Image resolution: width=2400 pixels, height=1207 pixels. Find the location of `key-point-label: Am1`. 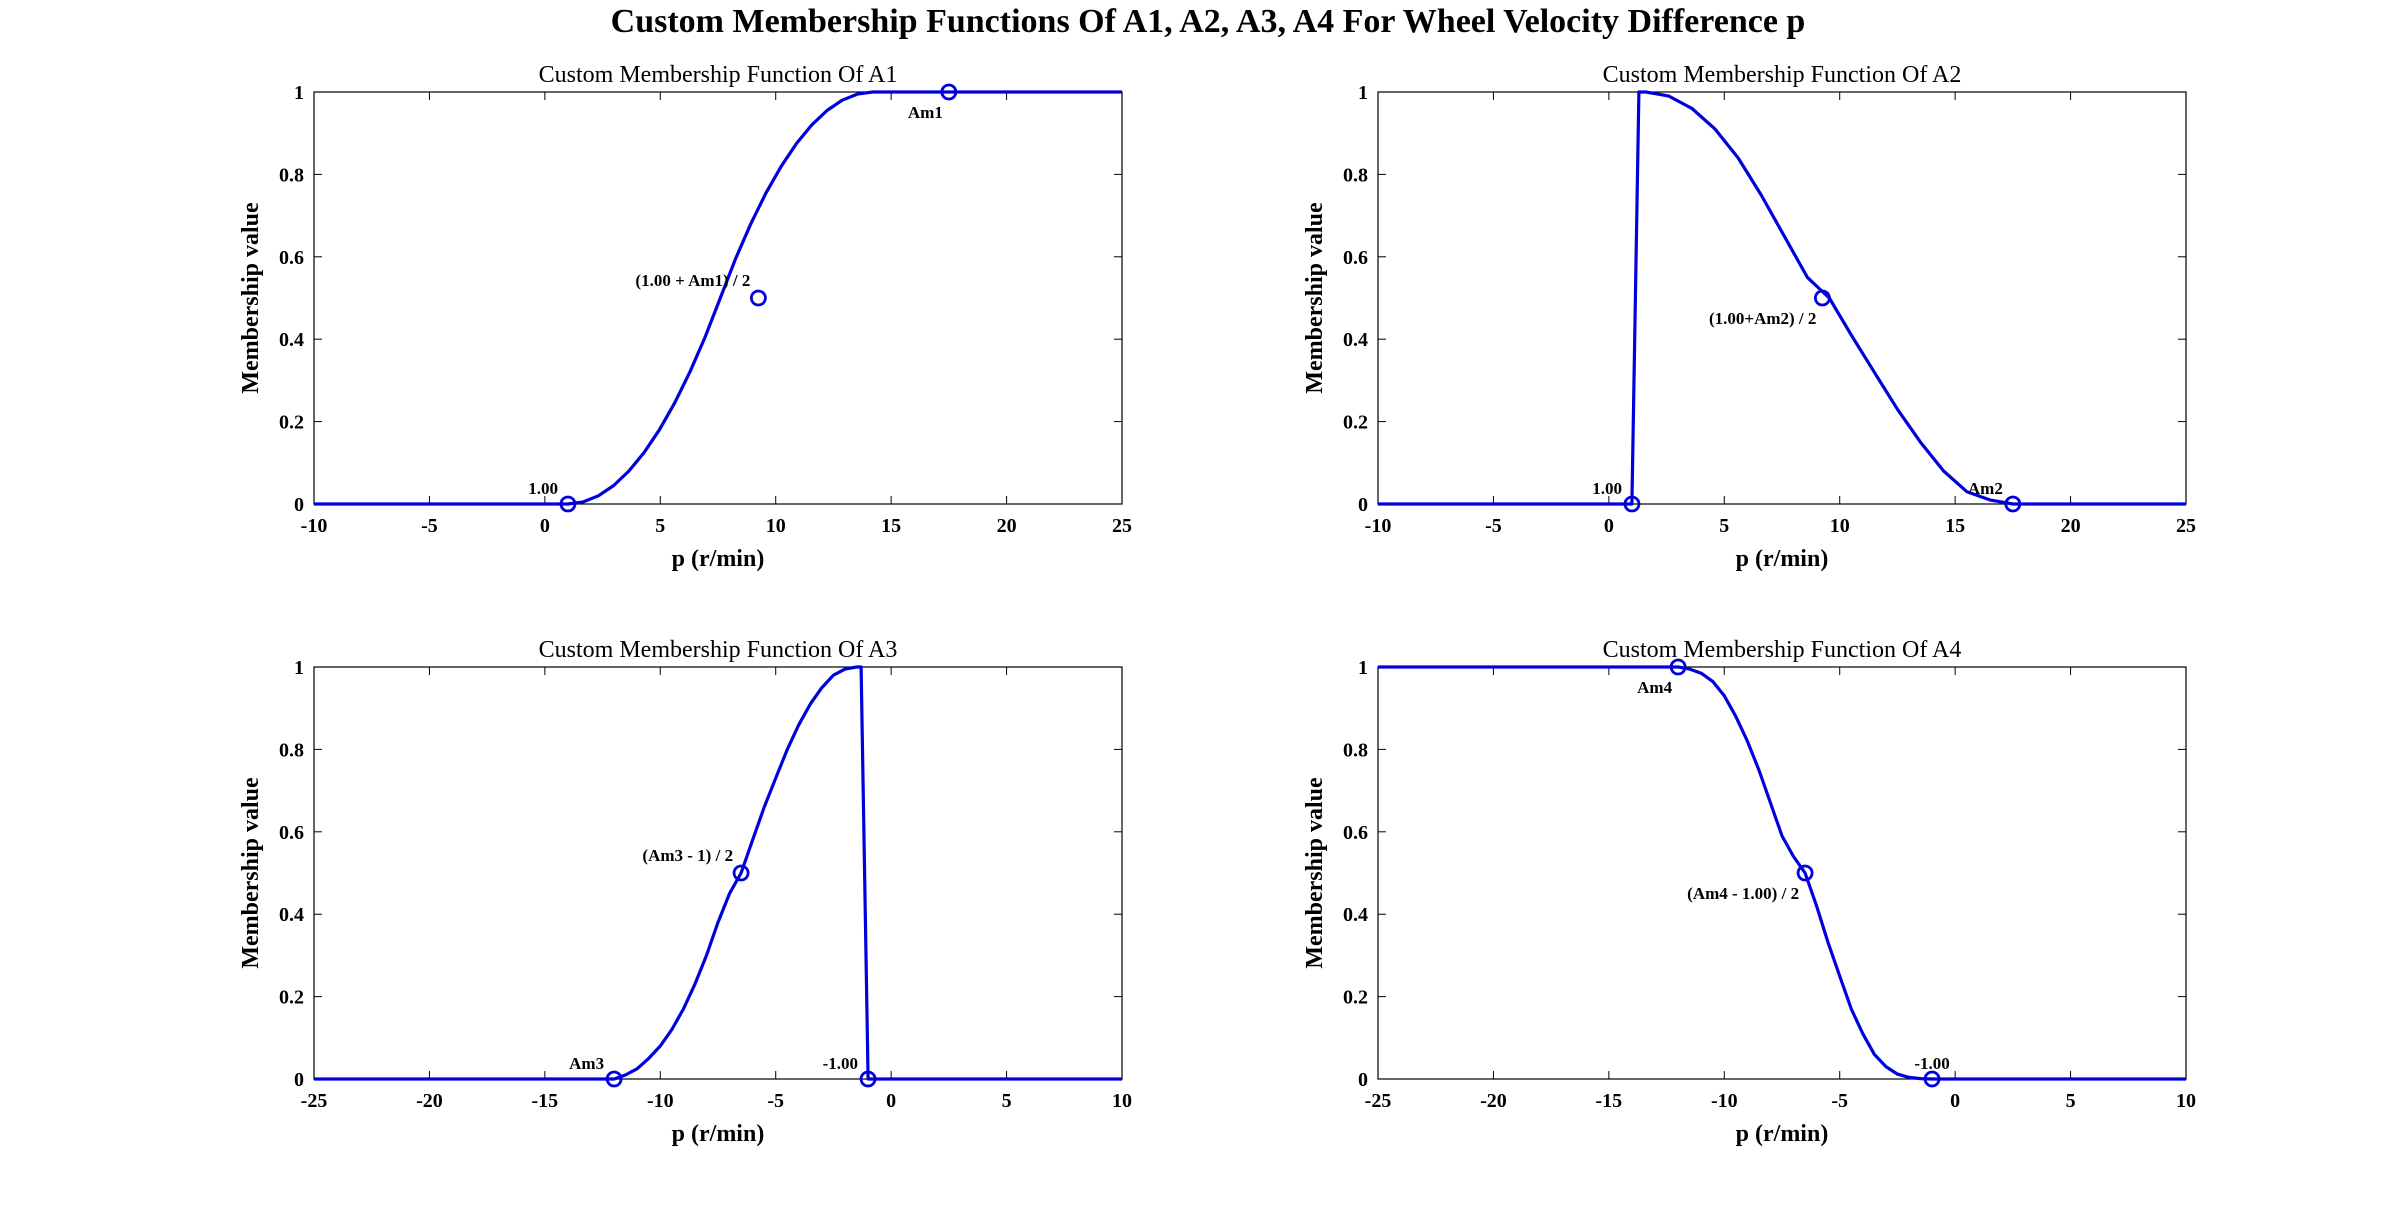

key-point-label: Am1 is located at coordinates (925, 112).